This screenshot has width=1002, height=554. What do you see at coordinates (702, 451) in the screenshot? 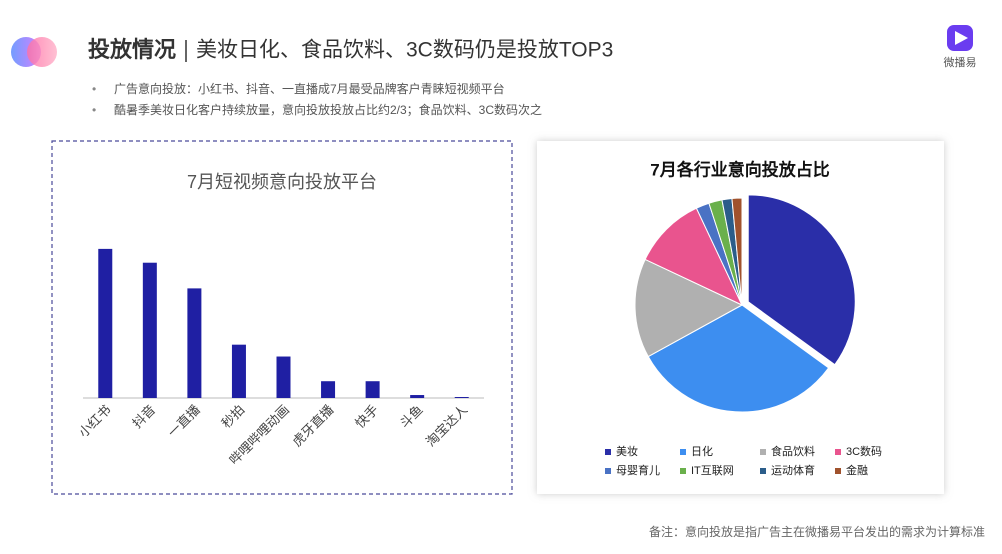
I see `legend-label: 日化` at bounding box center [702, 451].